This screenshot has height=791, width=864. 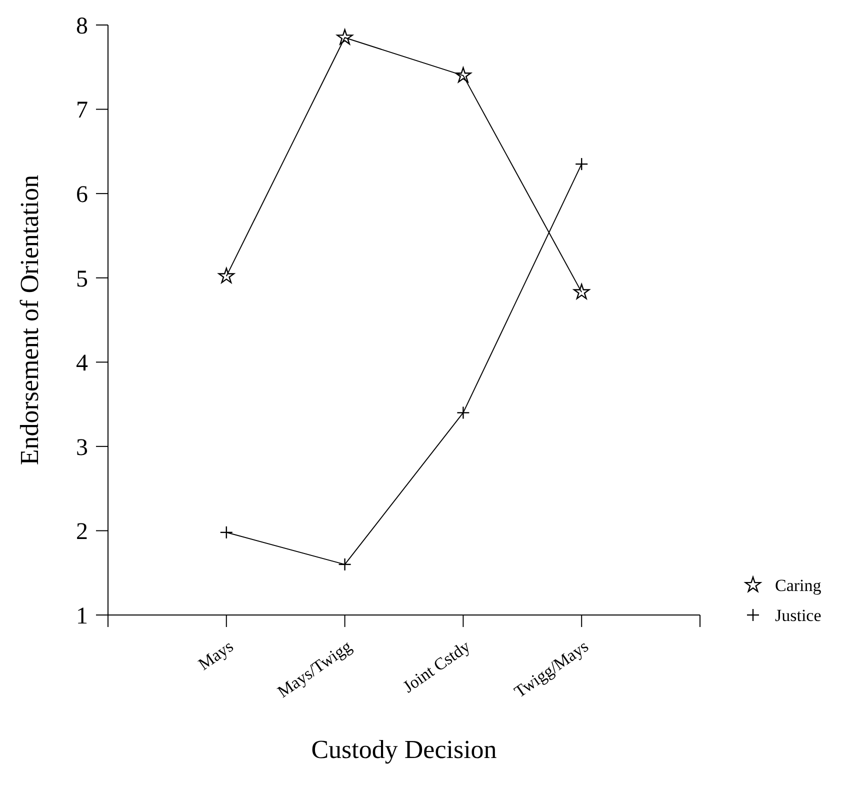 I want to click on legend-label: Caring, so click(x=798, y=585).